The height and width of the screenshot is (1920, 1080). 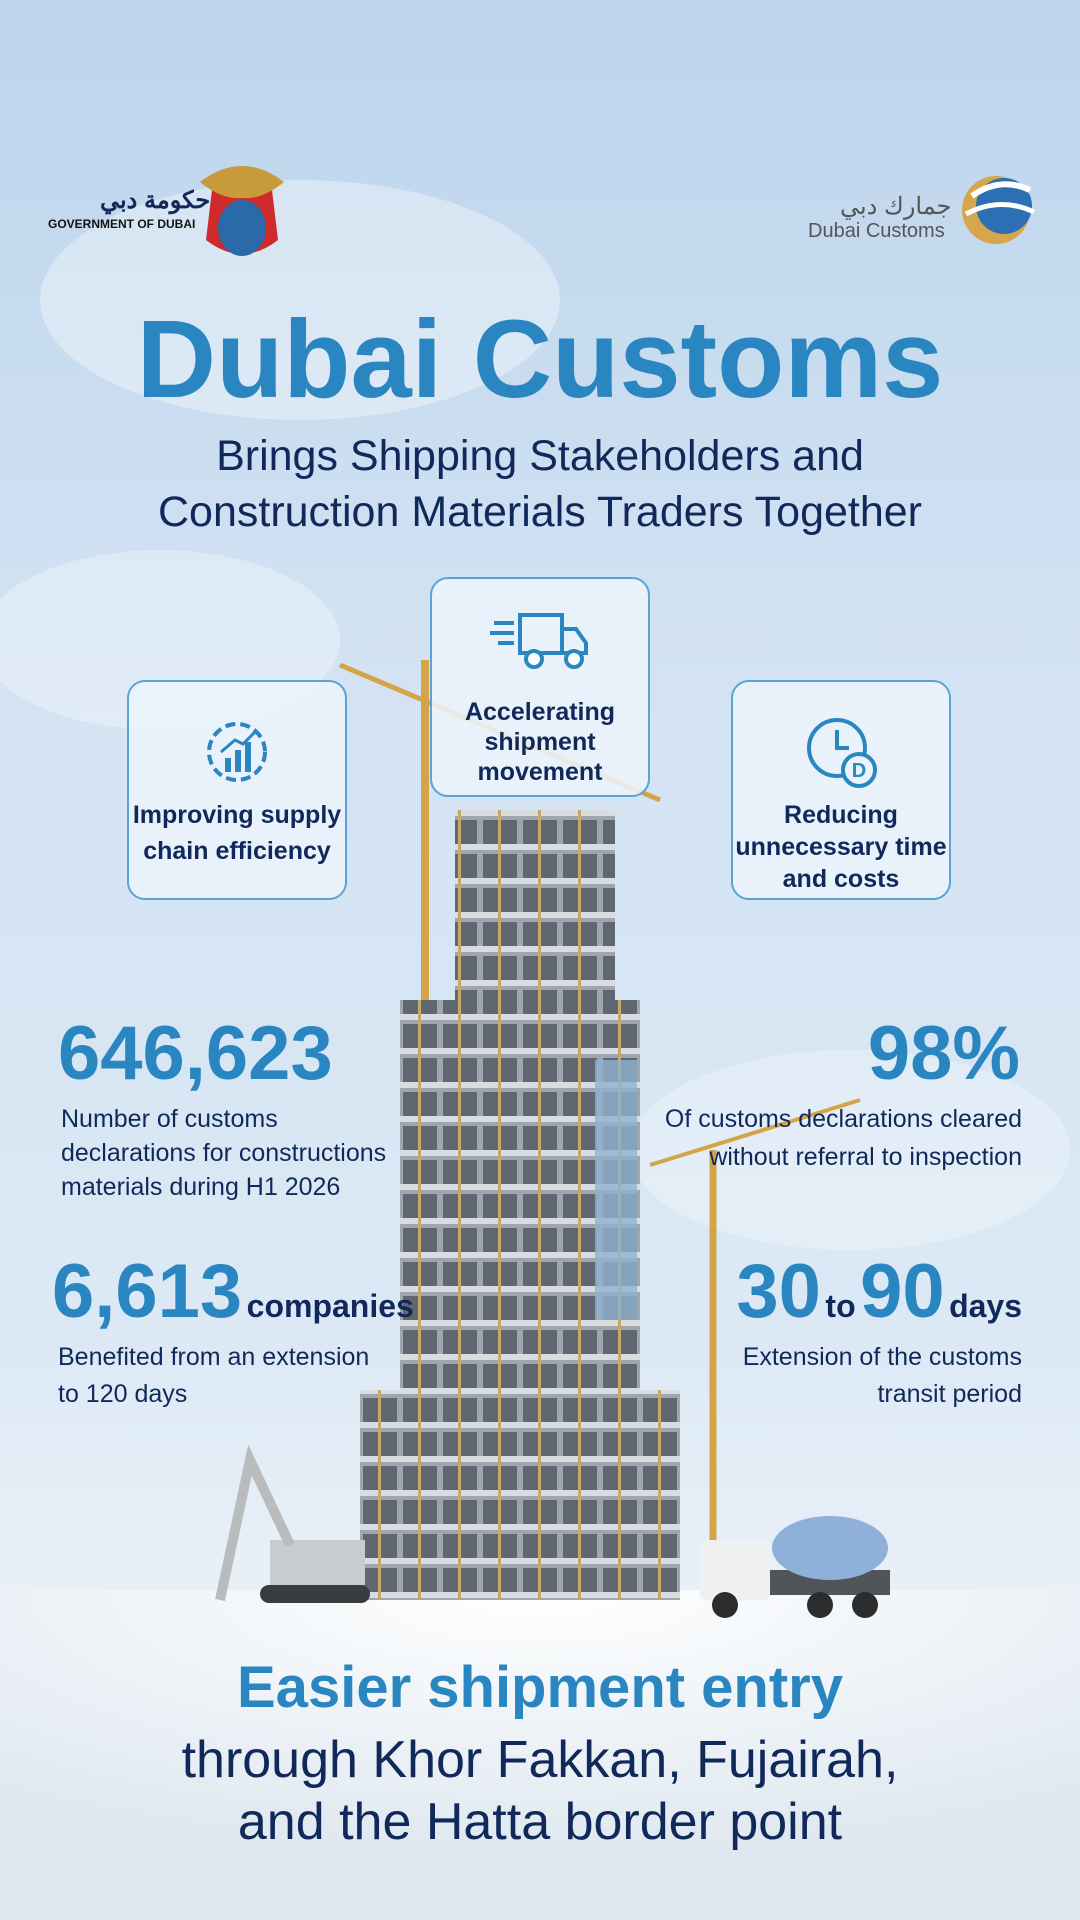 What do you see at coordinates (237, 851) in the screenshot?
I see `feature-label: chain efficiency` at bounding box center [237, 851].